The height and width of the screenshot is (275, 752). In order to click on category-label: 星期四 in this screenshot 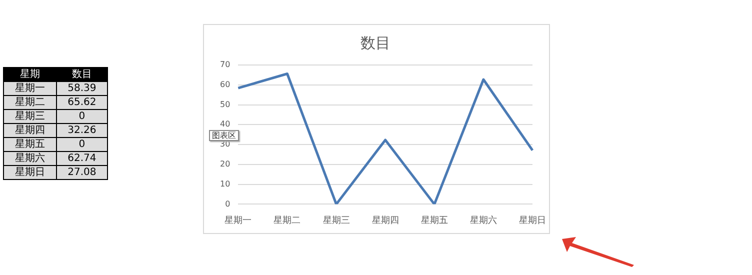, I will do `click(30, 131)`.